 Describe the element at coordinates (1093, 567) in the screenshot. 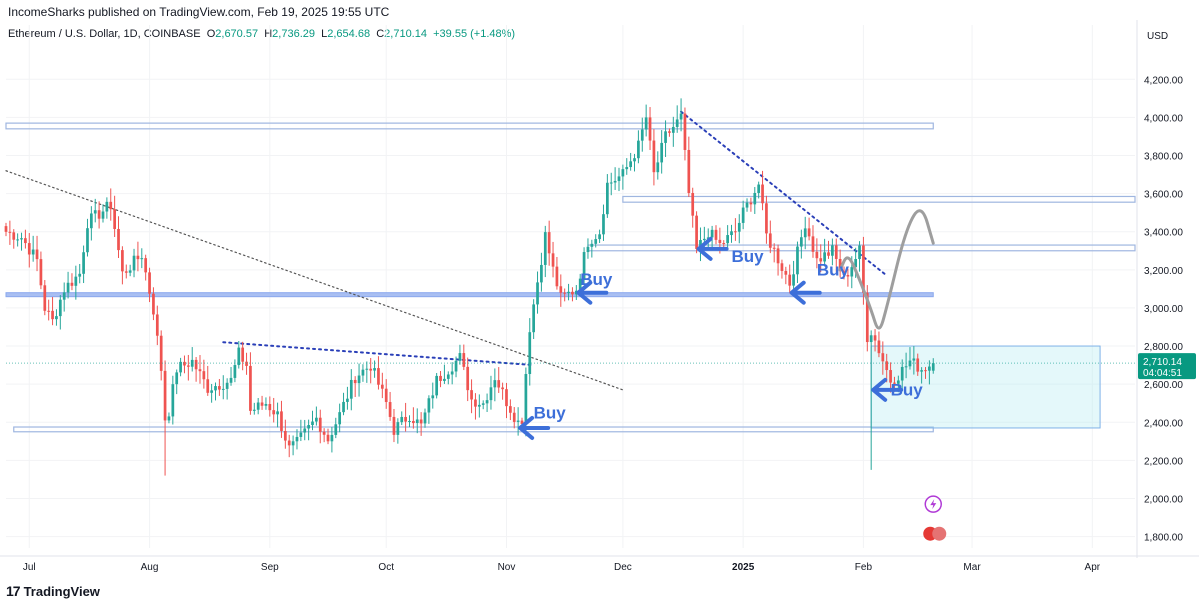

I see `x-tick-label: Apr` at that location.